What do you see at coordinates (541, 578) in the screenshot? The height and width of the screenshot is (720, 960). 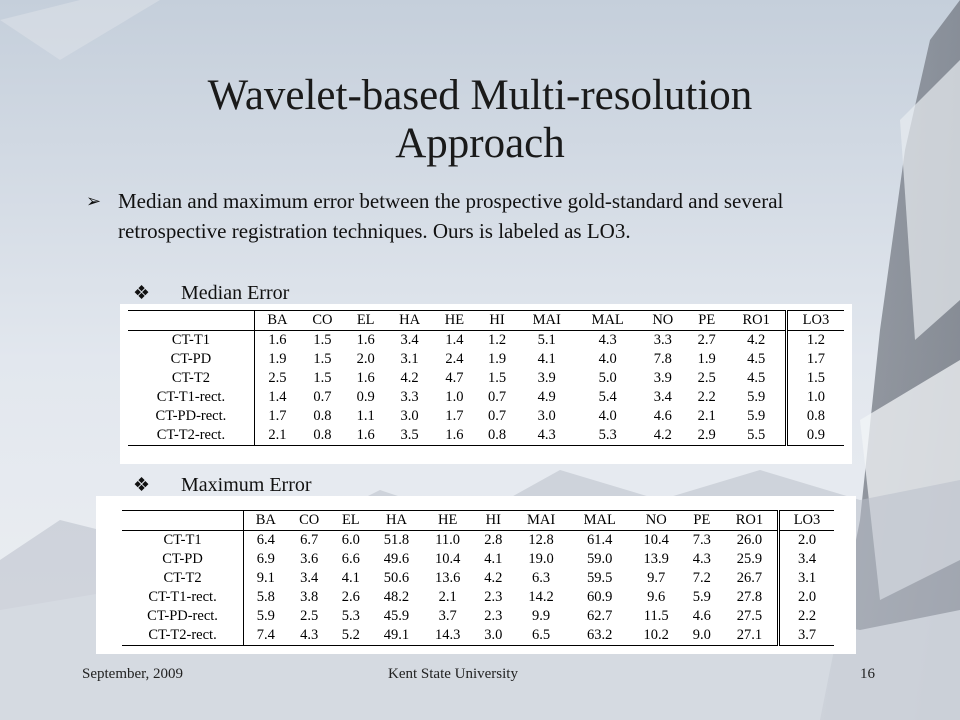 I see `table-cell: 6.3` at bounding box center [541, 578].